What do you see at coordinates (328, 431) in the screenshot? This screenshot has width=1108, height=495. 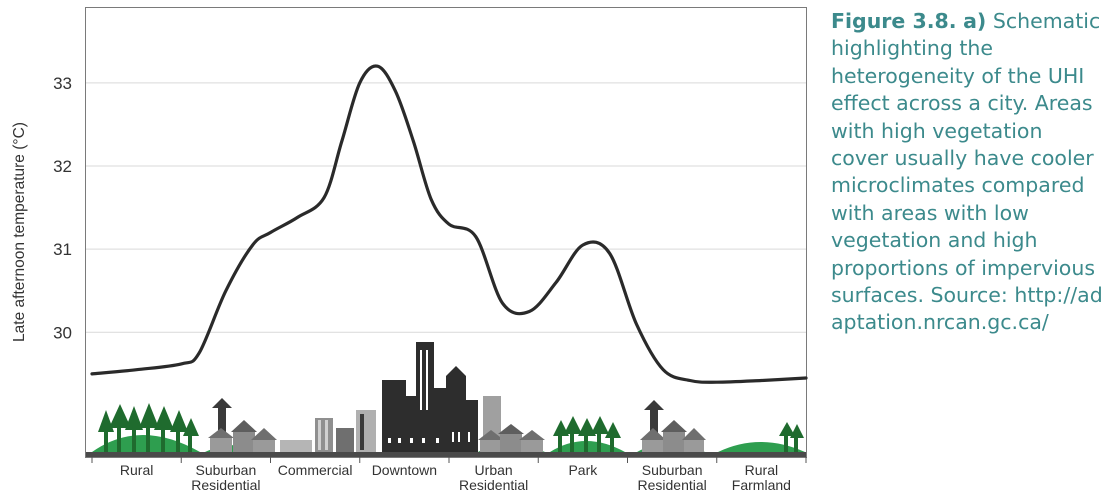 I see `buildings-commercial` at bounding box center [328, 431].